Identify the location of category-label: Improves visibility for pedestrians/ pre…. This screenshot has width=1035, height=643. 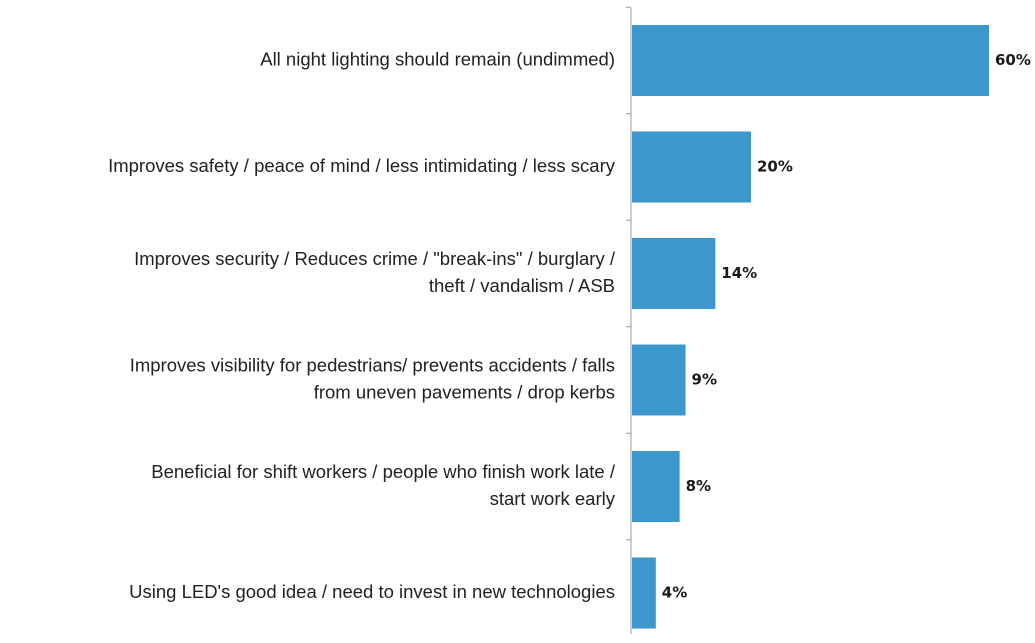
(372, 378).